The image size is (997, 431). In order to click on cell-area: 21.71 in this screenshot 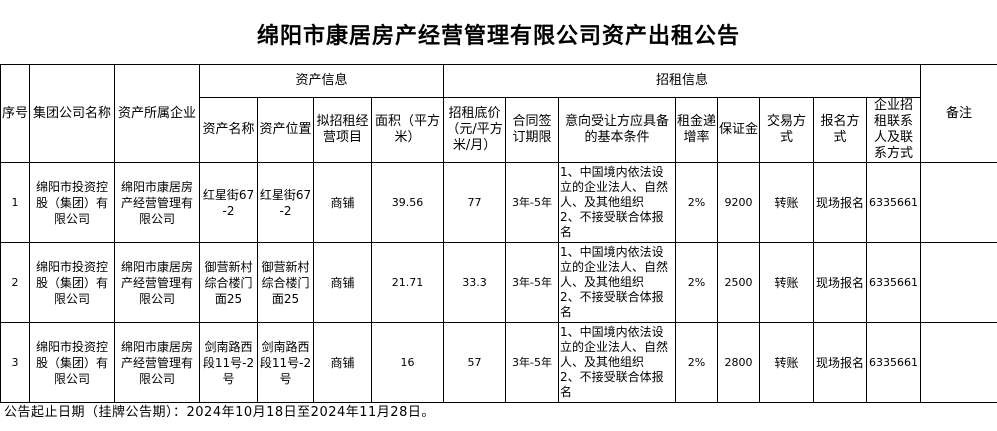, I will do `click(407, 282)`.